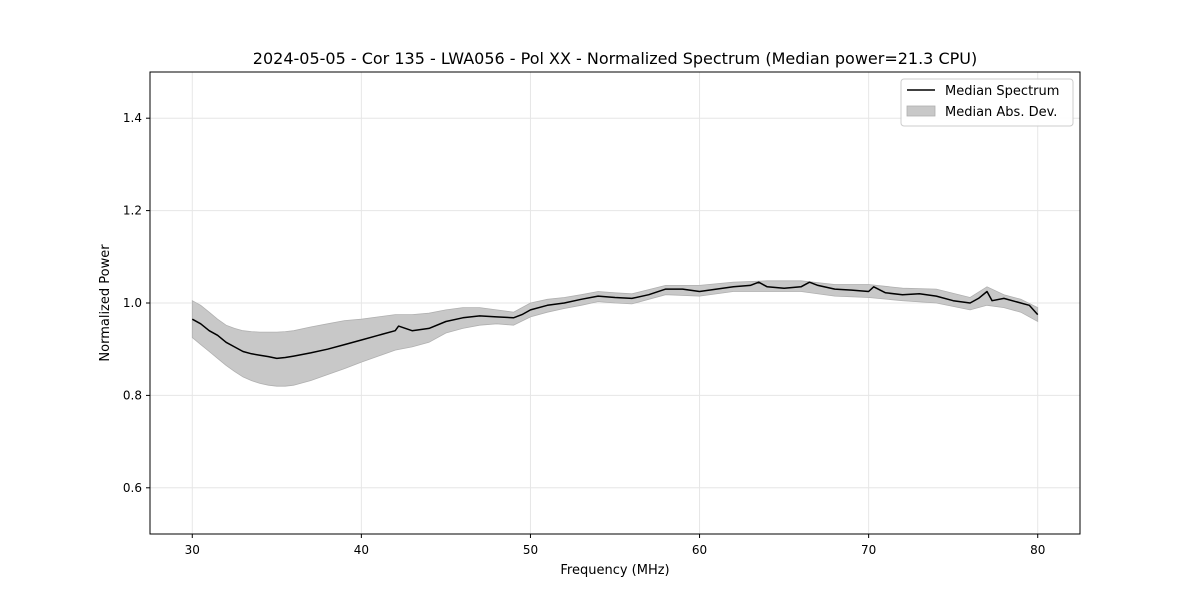 The width and height of the screenshot is (1200, 600). I want to click on legend-box, so click(987, 102).